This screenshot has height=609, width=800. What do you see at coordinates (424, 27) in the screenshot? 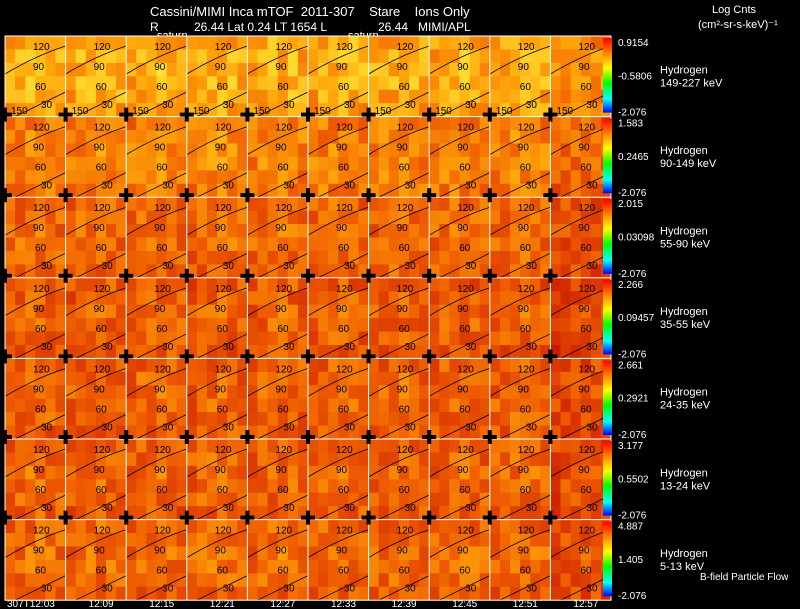
I see `l-shell-readout: 26.44 MIMI/APL` at bounding box center [424, 27].